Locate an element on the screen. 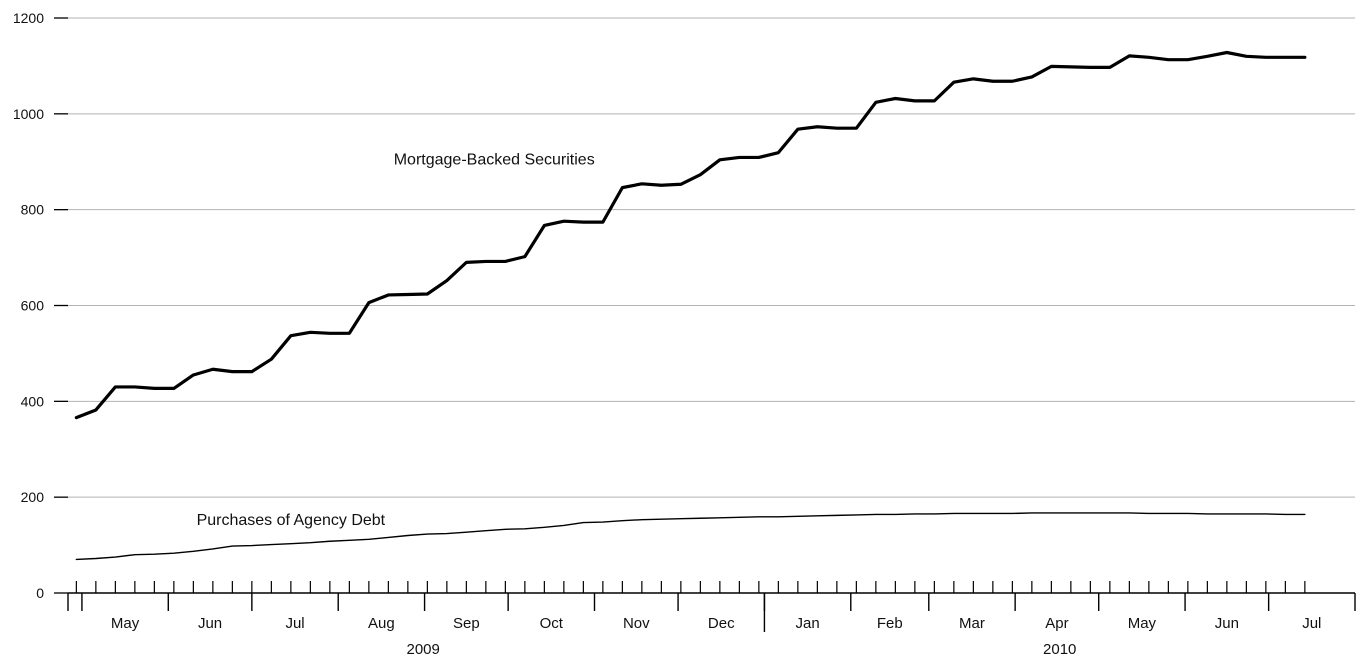 This screenshot has width=1361, height=660. y-tick-label: 600 is located at coordinates (33, 306).